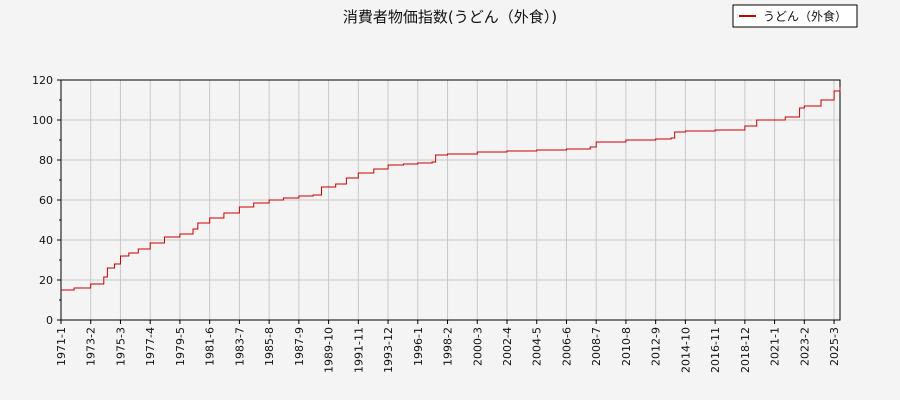 The height and width of the screenshot is (400, 900). I want to click on legend: うどん（外食）, so click(795, 16).